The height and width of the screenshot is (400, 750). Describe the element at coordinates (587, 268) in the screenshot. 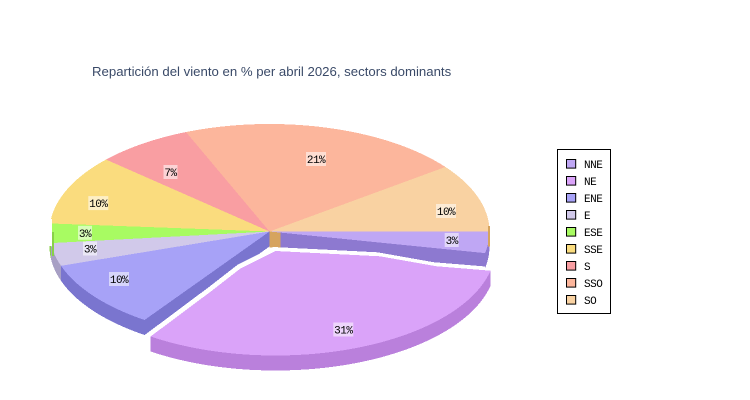

I see `svg-text: S` at that location.